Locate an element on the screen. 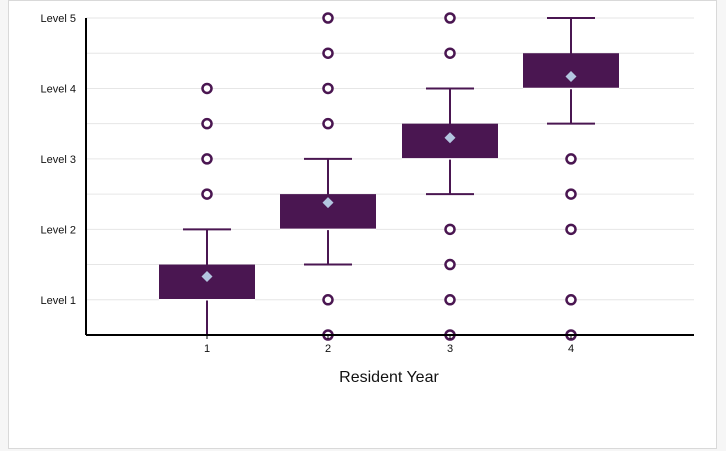 This screenshot has height=451, width=726. y-tick-label: Level 3 is located at coordinates (58, 160).